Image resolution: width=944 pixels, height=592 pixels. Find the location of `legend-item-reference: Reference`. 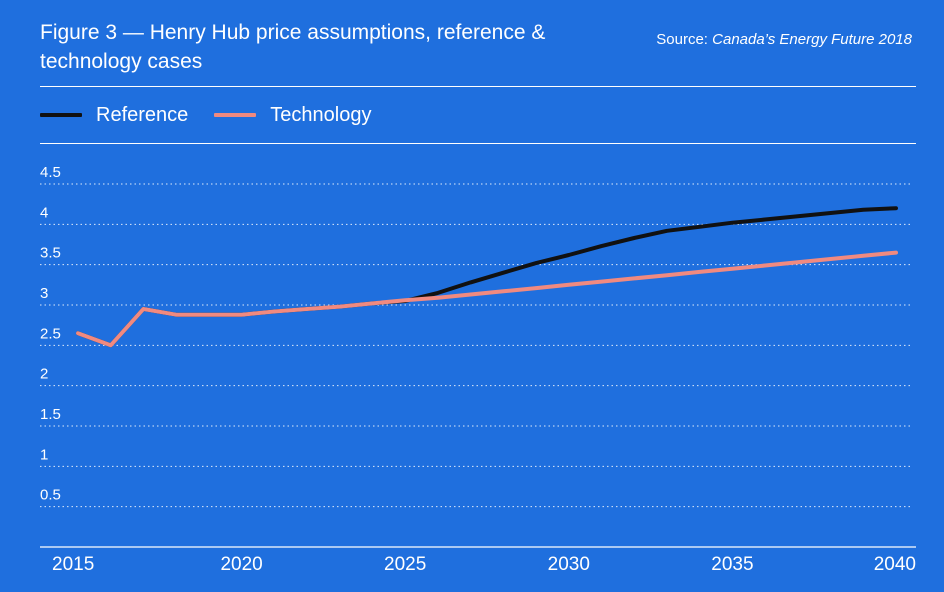

legend-item-reference: Reference is located at coordinates (114, 115).